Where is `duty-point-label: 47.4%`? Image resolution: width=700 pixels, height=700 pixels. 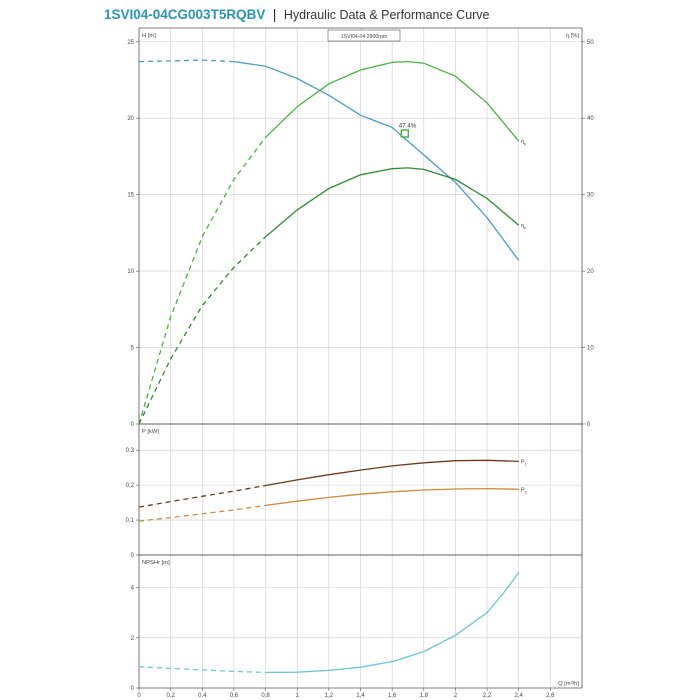
duty-point-label: 47.4% is located at coordinates (408, 125).